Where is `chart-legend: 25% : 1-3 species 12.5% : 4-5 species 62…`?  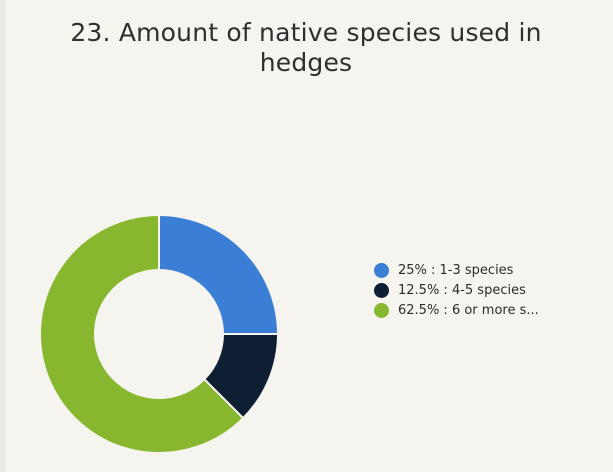 chart-legend: 25% : 1-3 species 12.5% : 4-5 species 62… is located at coordinates (456, 290).